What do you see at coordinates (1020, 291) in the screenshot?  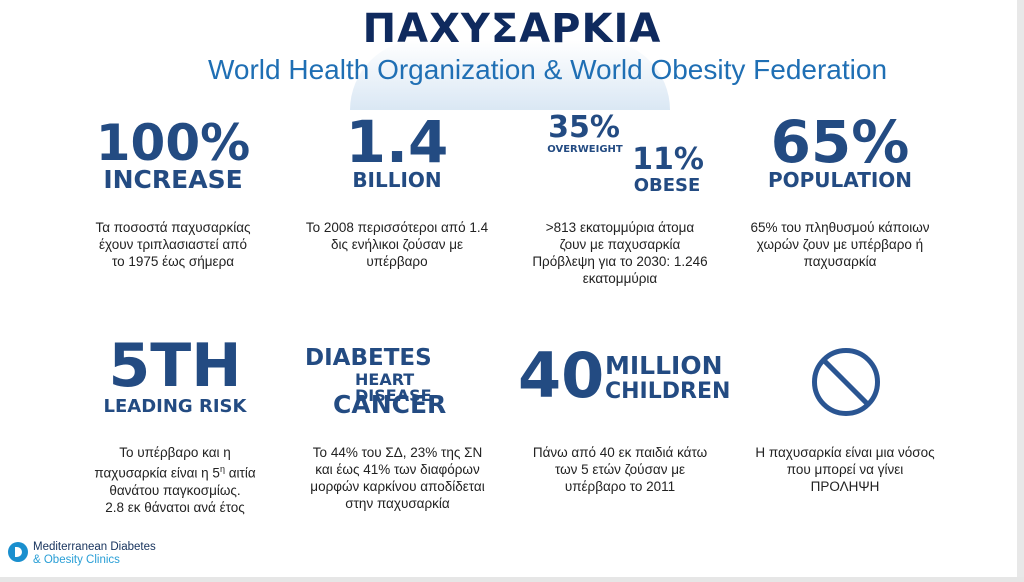 I see `scrollbar-edge` at bounding box center [1020, 291].